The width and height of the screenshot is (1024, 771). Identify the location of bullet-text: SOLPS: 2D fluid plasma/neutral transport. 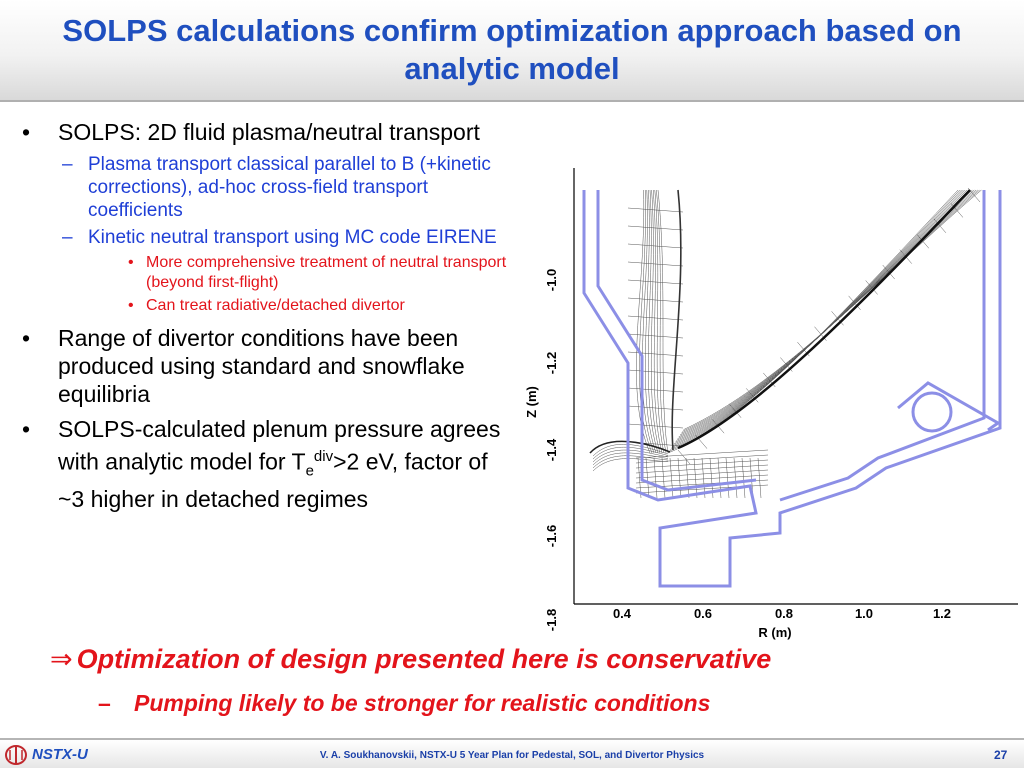
(269, 132).